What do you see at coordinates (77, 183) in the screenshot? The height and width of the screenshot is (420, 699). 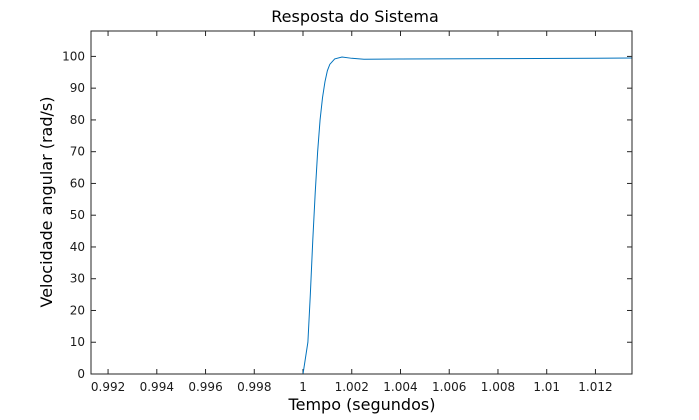 I see `y-tick-label: 60` at bounding box center [77, 183].